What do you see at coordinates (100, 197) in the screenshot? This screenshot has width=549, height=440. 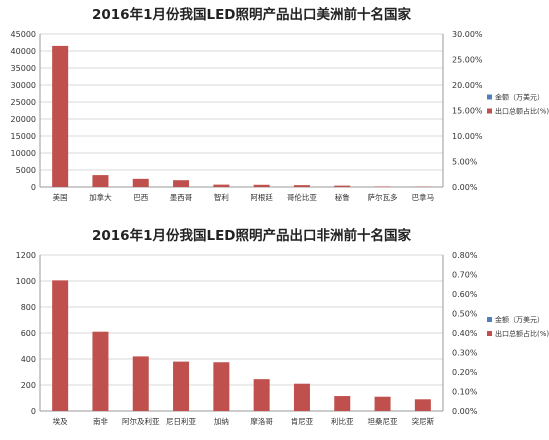 I see `category-label: 加拿大` at bounding box center [100, 197].